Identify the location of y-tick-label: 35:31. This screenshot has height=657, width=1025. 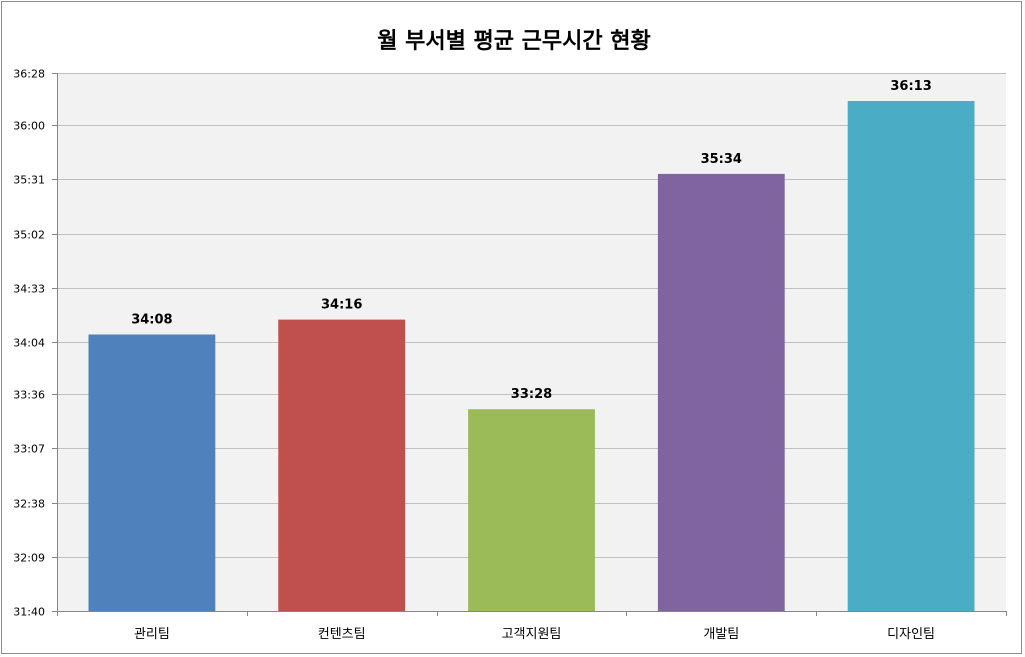
(29, 180).